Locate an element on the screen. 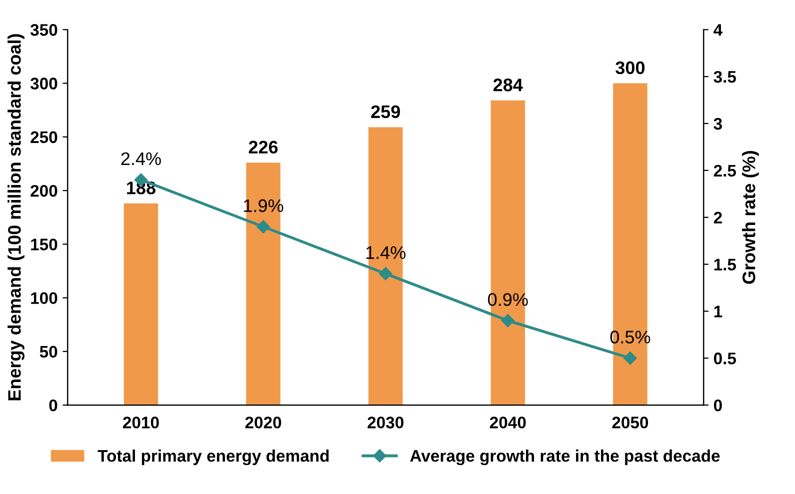 Image resolution: width=795 pixels, height=494 pixels. y-tick-label: 150 is located at coordinates (44, 244).